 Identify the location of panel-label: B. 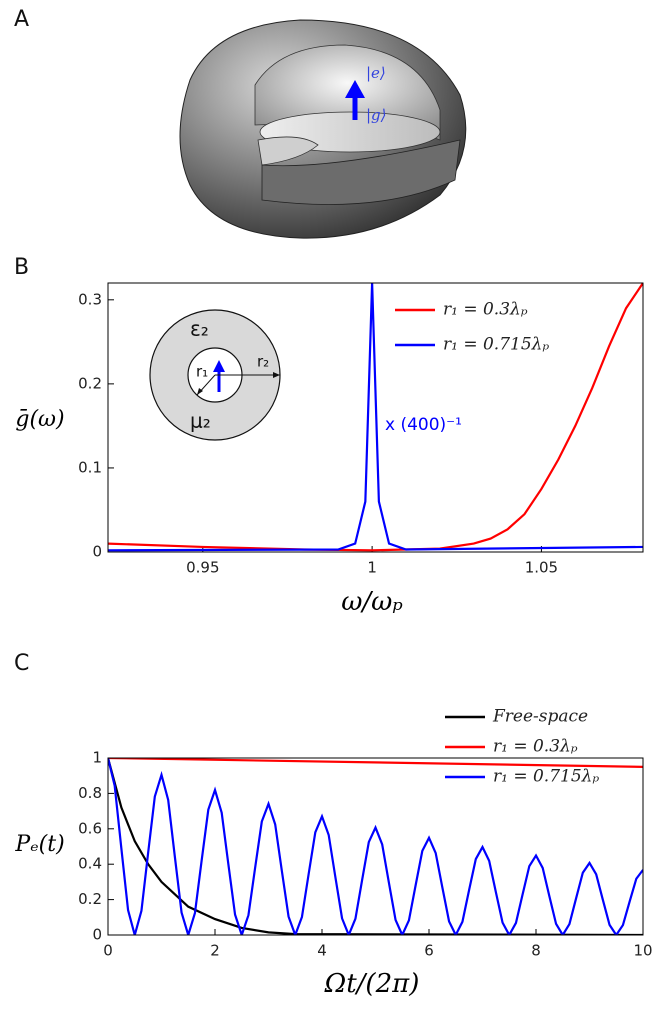
(21, 267).